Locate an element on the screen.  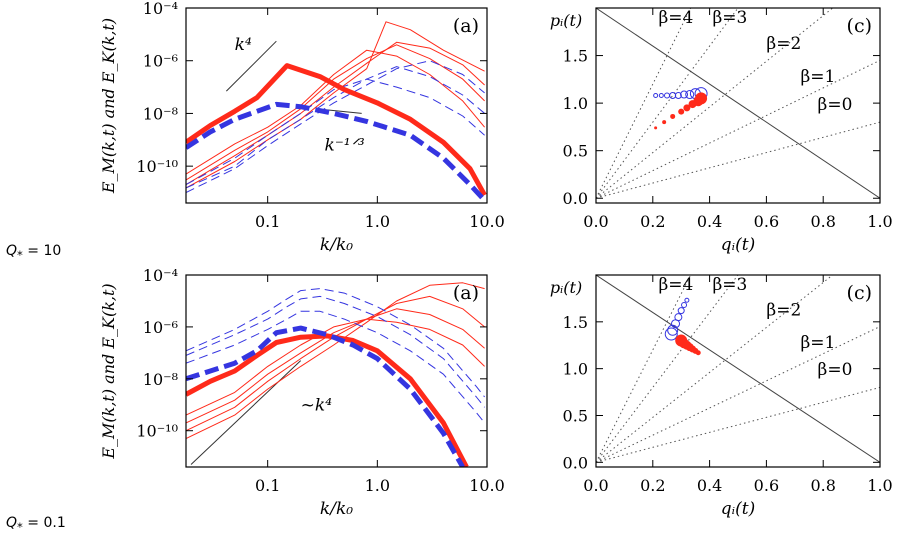
x-tick-label: 0.1 is located at coordinates (267, 221).